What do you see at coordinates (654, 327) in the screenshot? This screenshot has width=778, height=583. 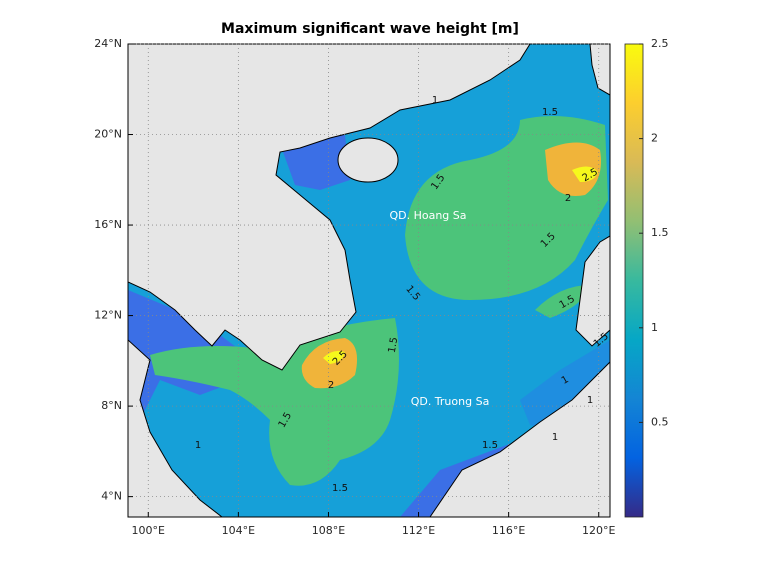 I see `colorbar-tick-label: 1` at bounding box center [654, 327].